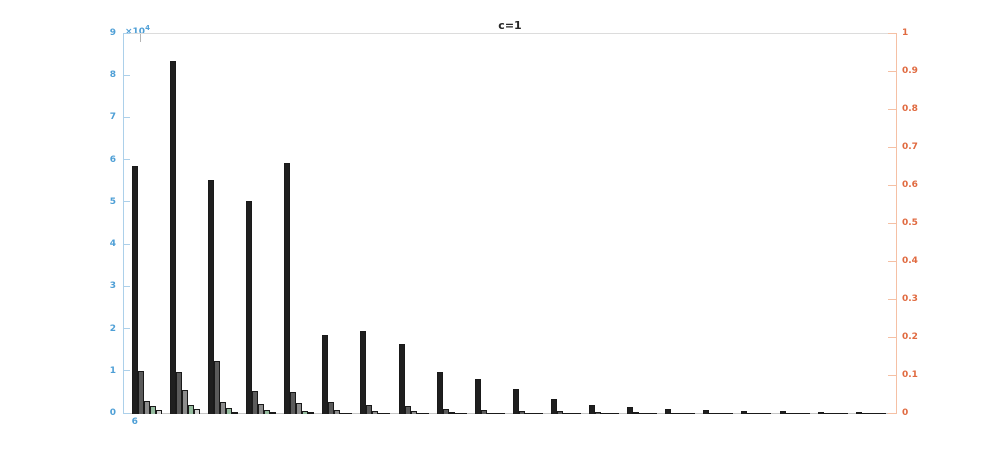  I want to click on bar-series-4-green-x22, so click(762, 413).